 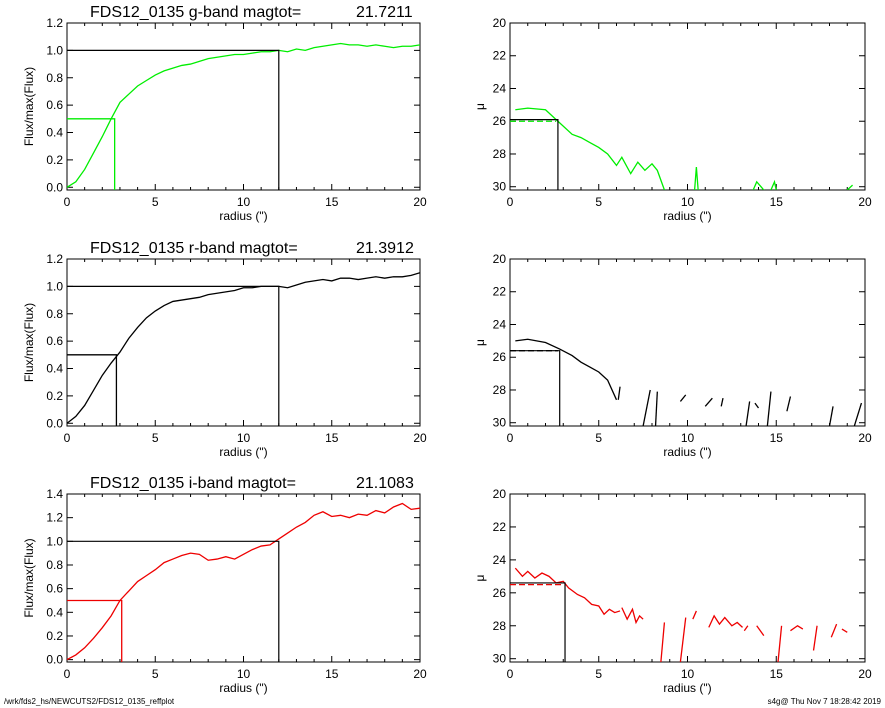 I want to click on footer-timestamp: s4g@ Thu Nov 7 18:28:42 2019, so click(x=825, y=701).